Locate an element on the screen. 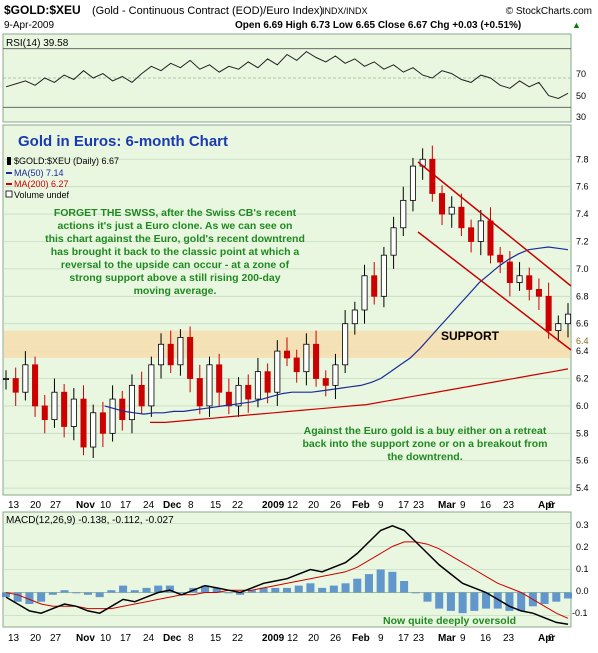 Image resolution: width=598 pixels, height=653 pixels. macd-annotation: Now quite deeply oversold is located at coordinates (449, 621).